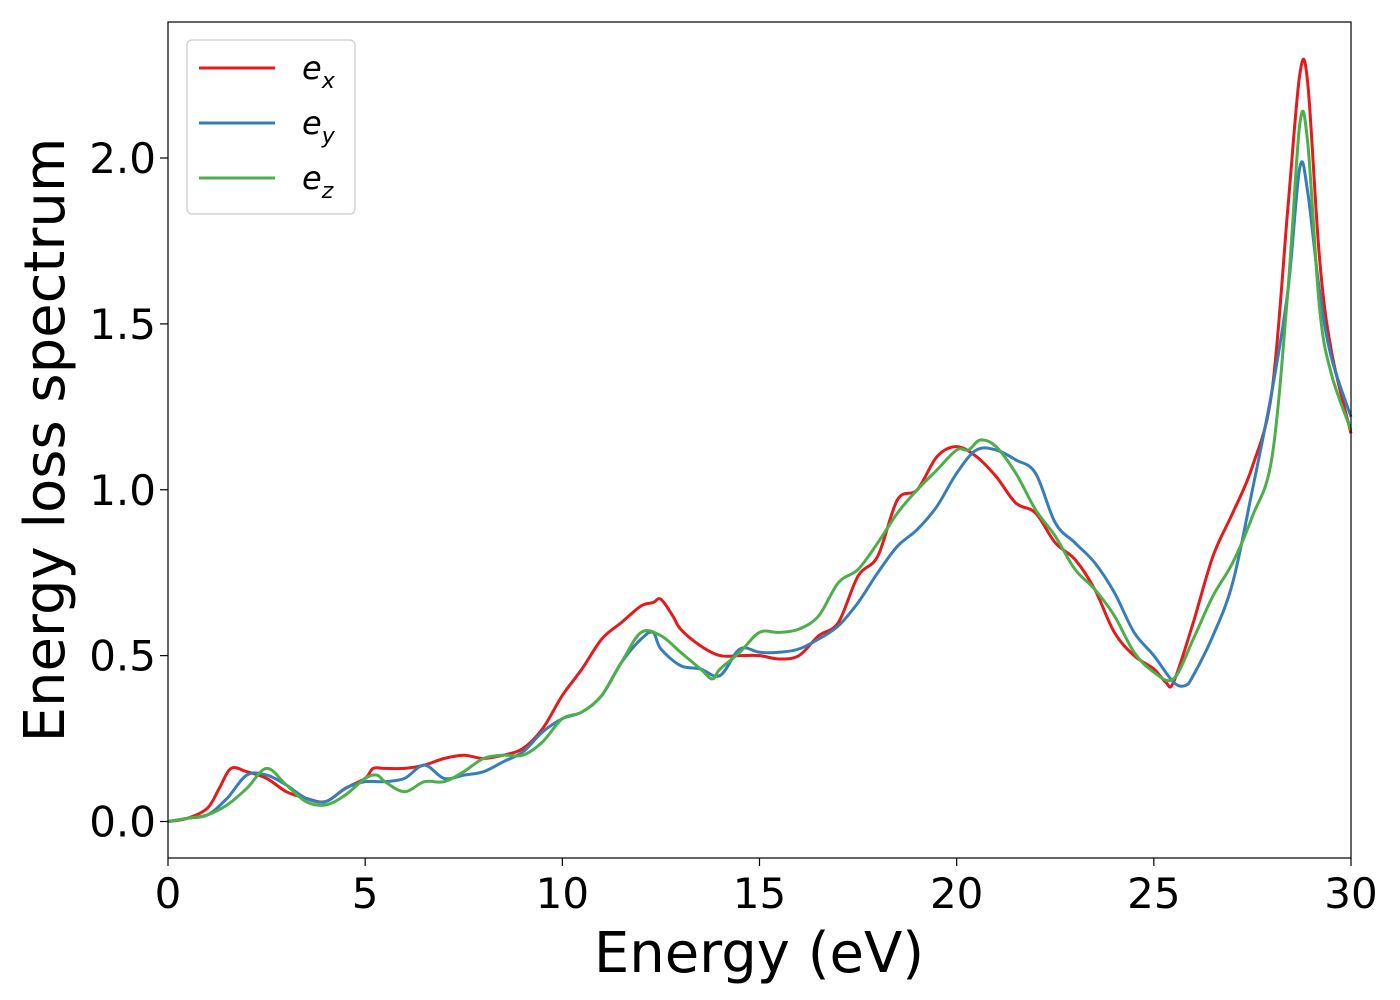 The width and height of the screenshot is (1400, 1000). Describe the element at coordinates (759, 893) in the screenshot. I see `x-tick-label: 15` at that location.